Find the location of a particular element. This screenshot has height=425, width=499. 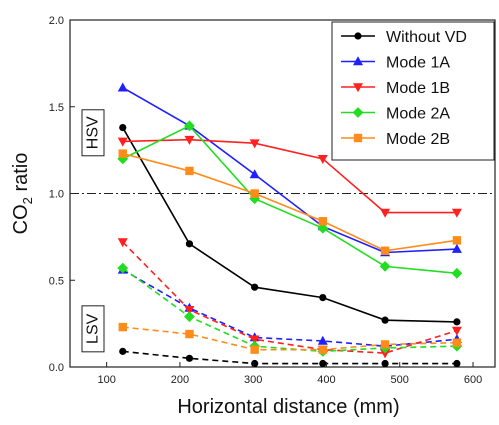

x-tick-label: 200 is located at coordinates (180, 380).